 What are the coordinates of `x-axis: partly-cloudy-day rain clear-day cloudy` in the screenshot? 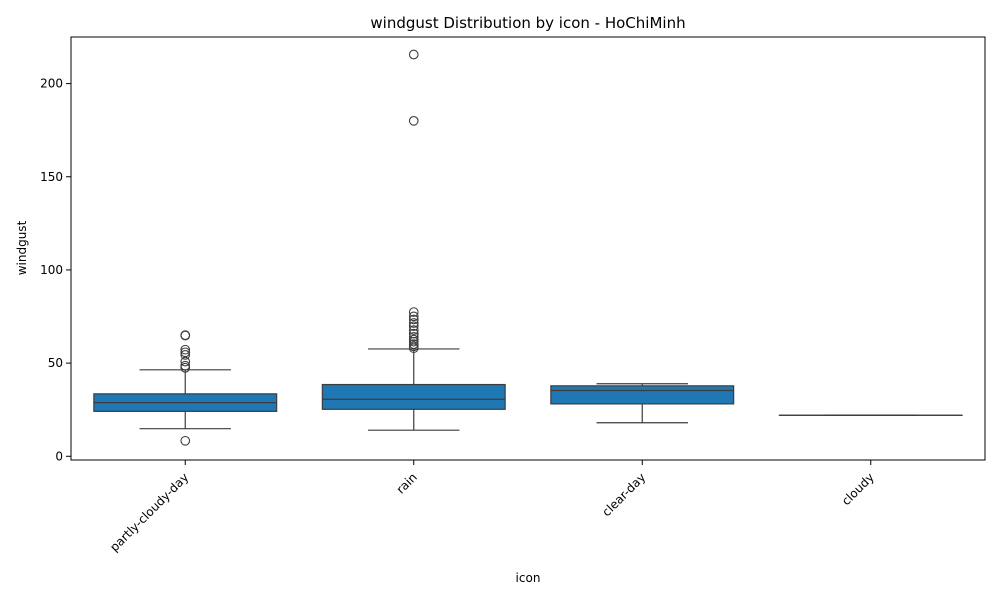 It's located at (492, 507).